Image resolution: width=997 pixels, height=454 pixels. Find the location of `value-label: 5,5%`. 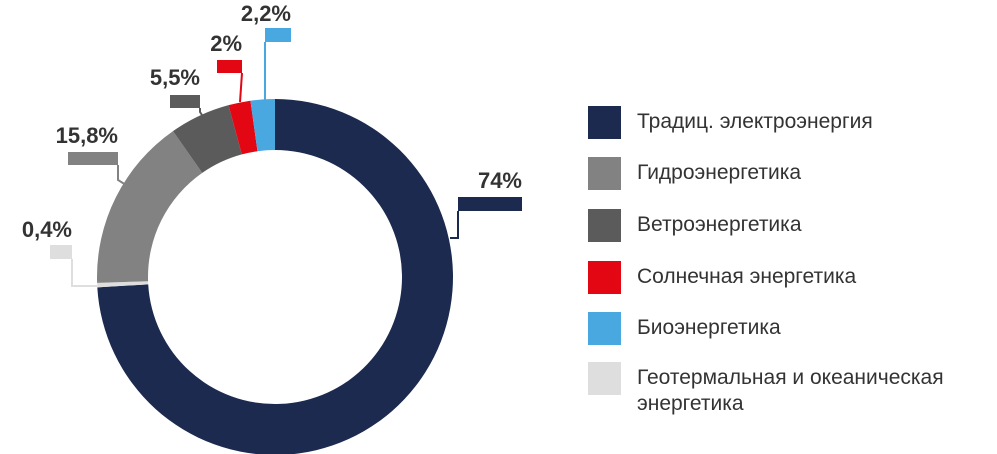

value-label: 5,5% is located at coordinates (175, 77).